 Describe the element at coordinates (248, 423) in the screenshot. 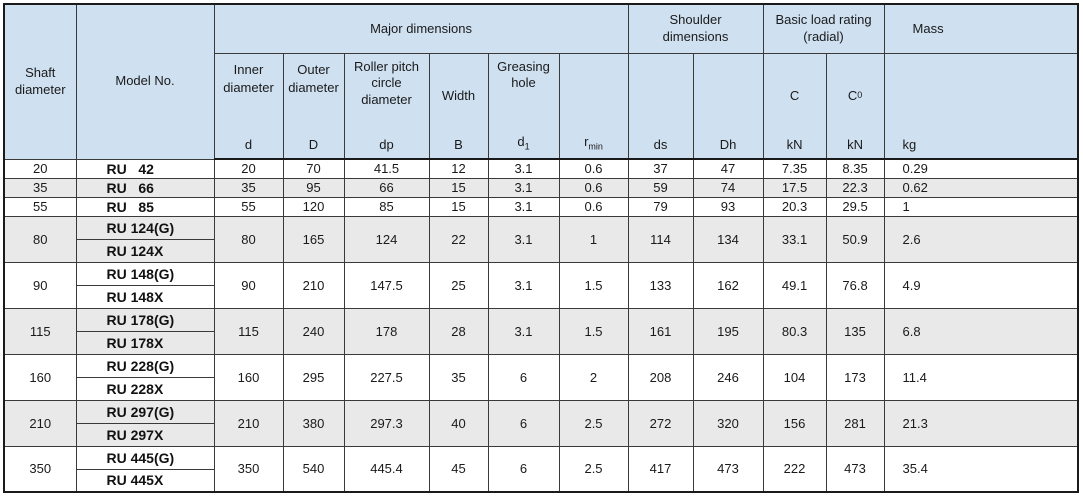

I see `value-d: 210` at that location.